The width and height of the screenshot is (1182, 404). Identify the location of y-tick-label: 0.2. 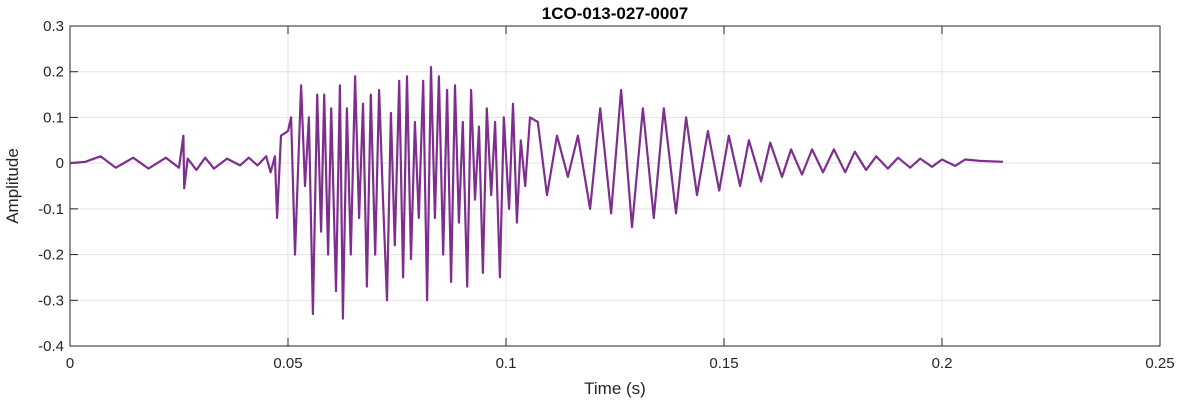
(53, 72).